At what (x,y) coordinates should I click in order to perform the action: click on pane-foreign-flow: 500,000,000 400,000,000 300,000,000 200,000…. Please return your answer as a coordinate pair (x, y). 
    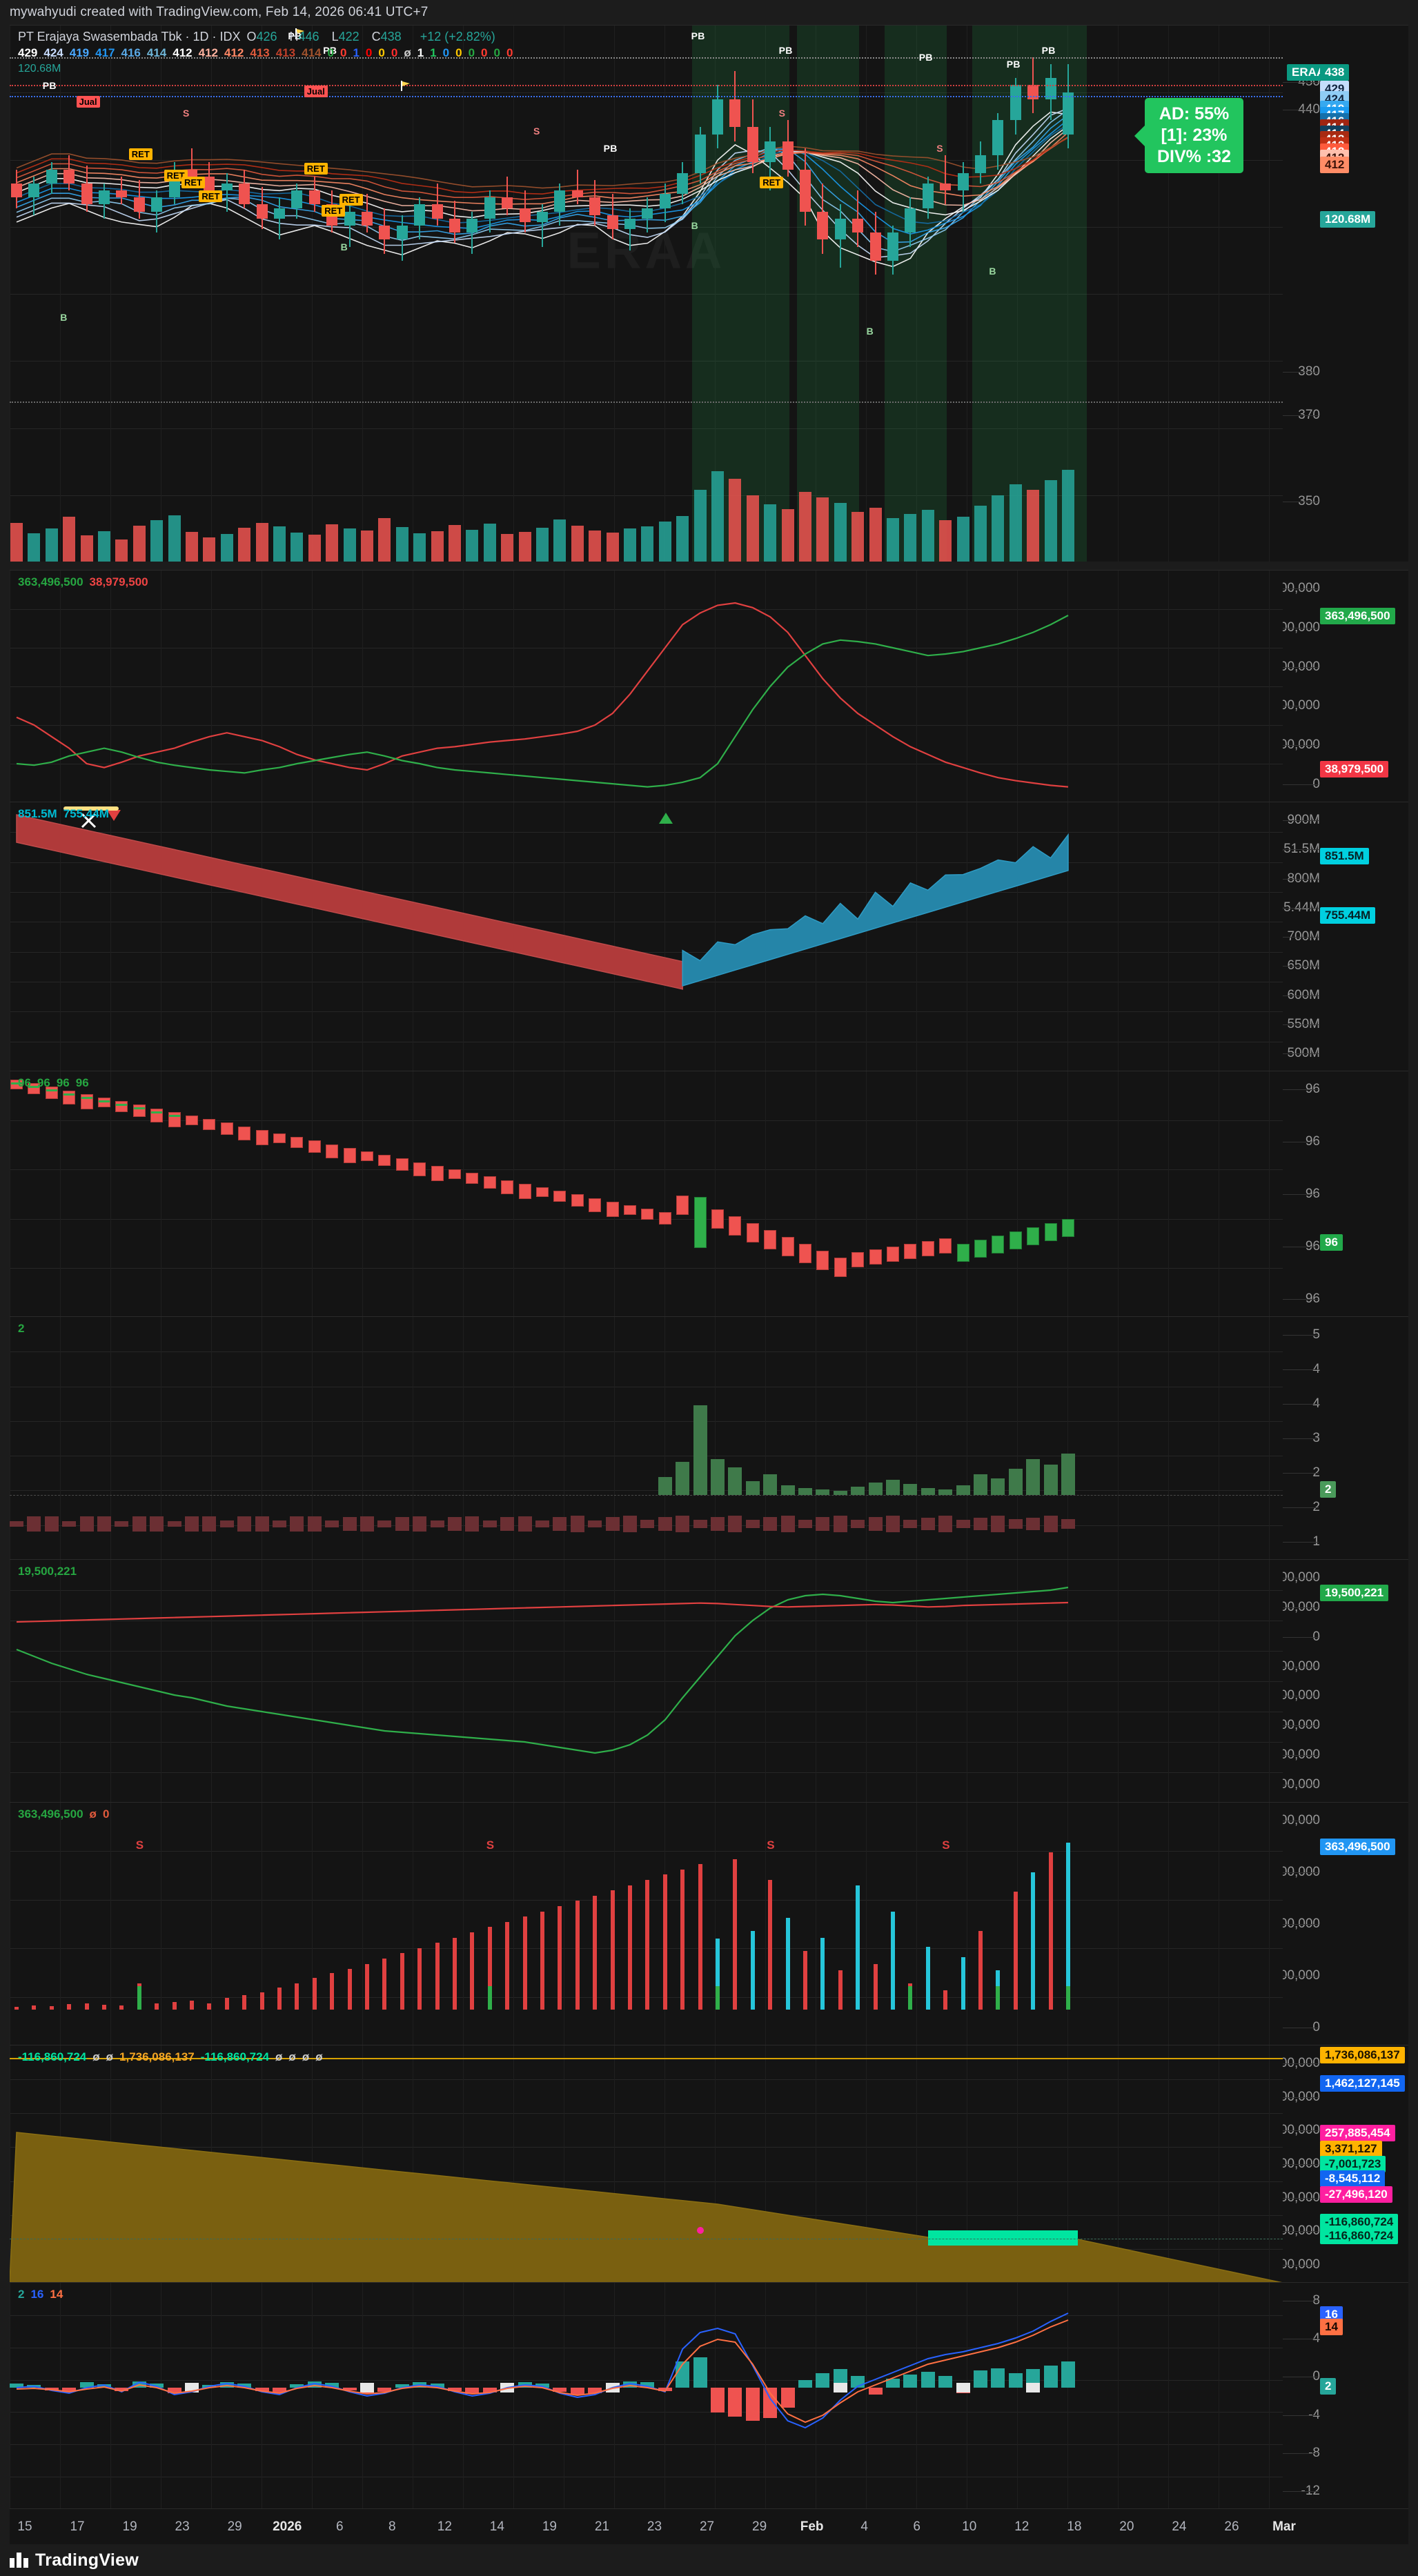
    Looking at the image, I should click on (709, 686).